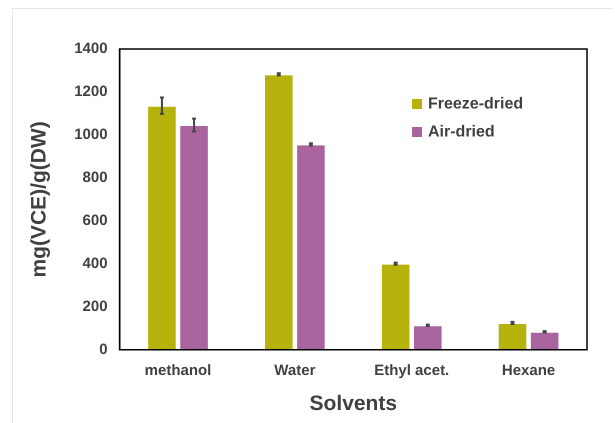 The image size is (615, 423). I want to click on y-tick-label: 1400, so click(91, 49).